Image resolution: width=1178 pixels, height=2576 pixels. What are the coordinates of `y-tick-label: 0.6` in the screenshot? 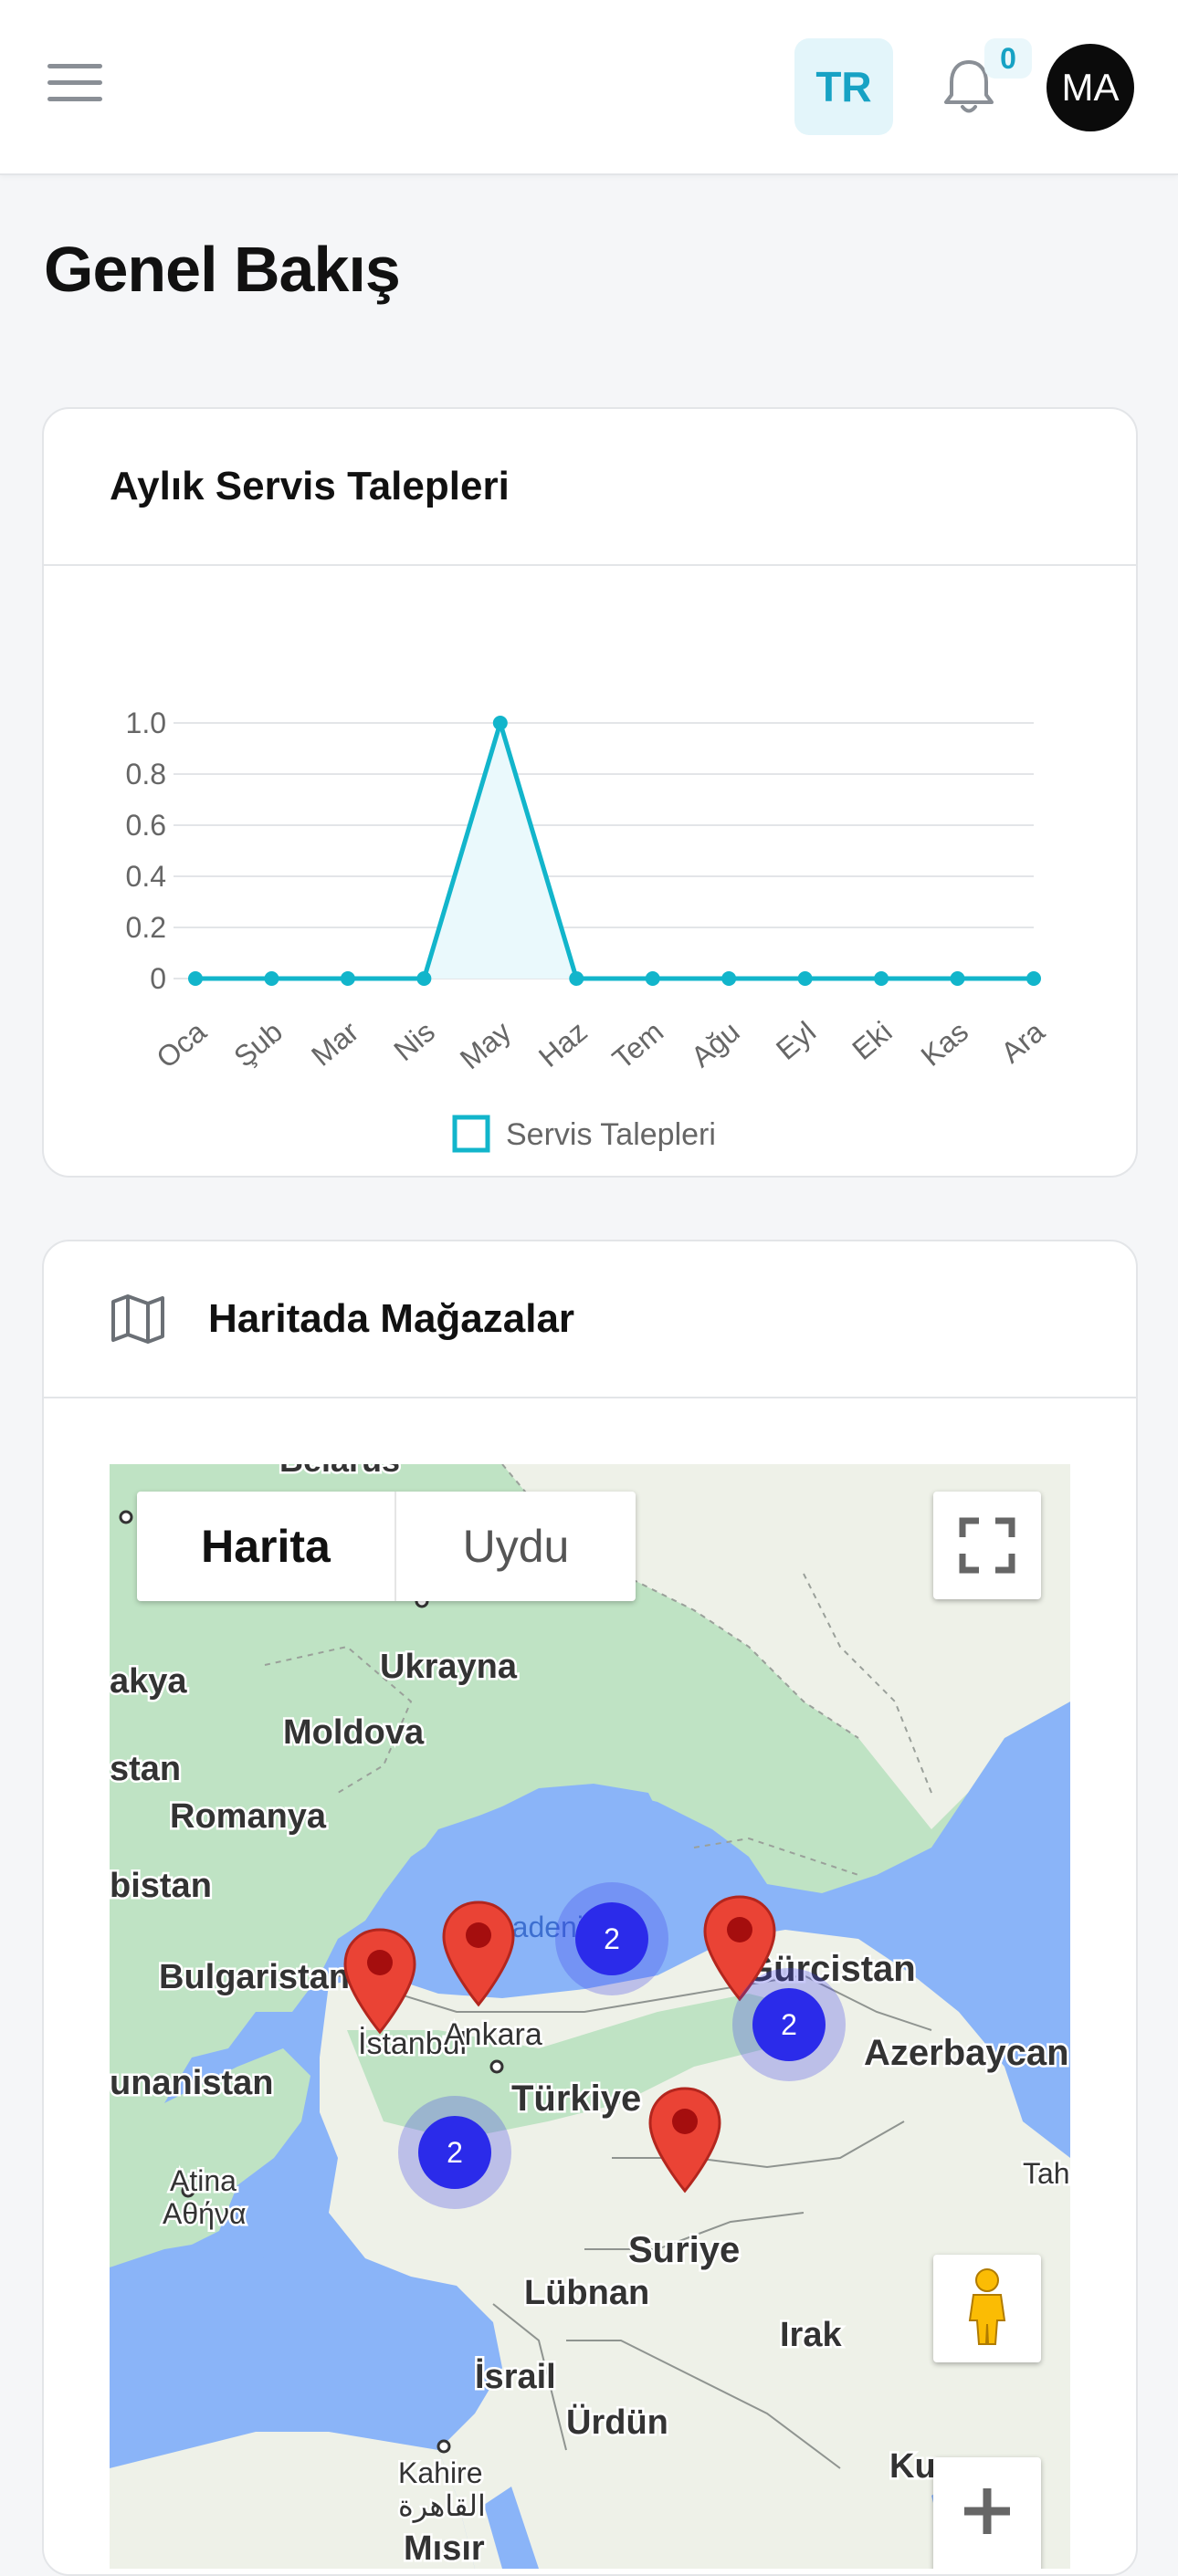 It's located at (146, 826).